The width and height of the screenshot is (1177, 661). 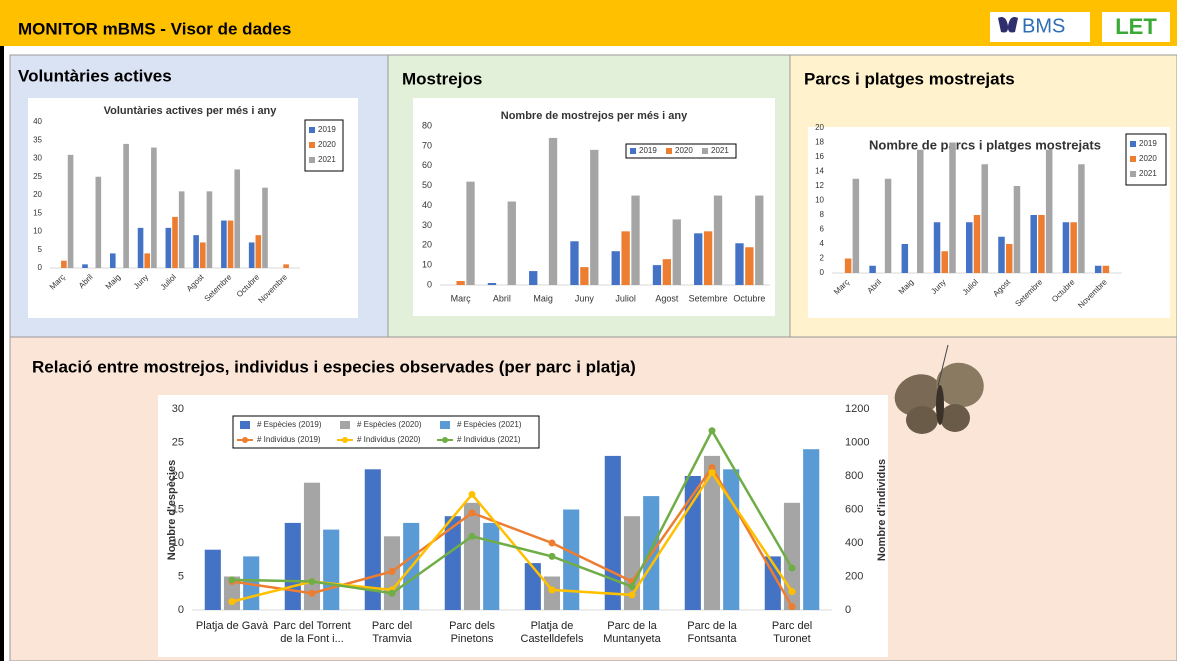 What do you see at coordinates (720, 150) in the screenshot?
I see `legend-label: 2021` at bounding box center [720, 150].